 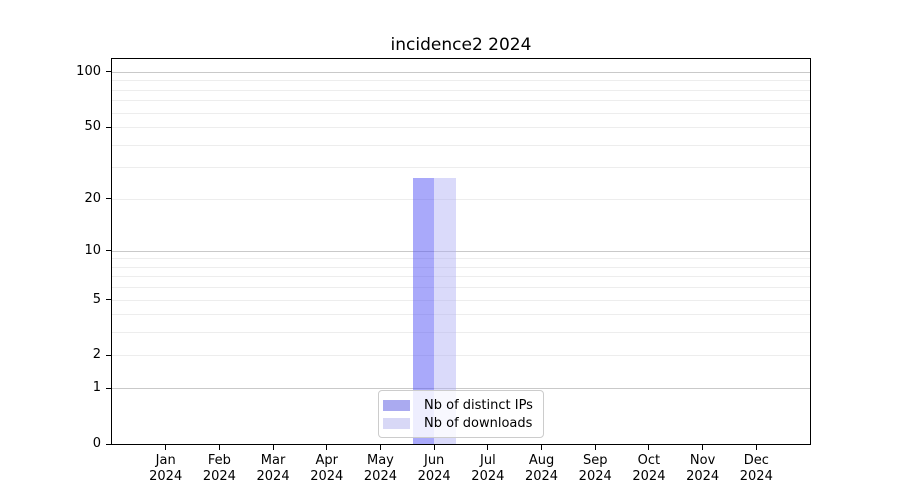 I want to click on y-tick-label: 1, so click(x=96, y=388).